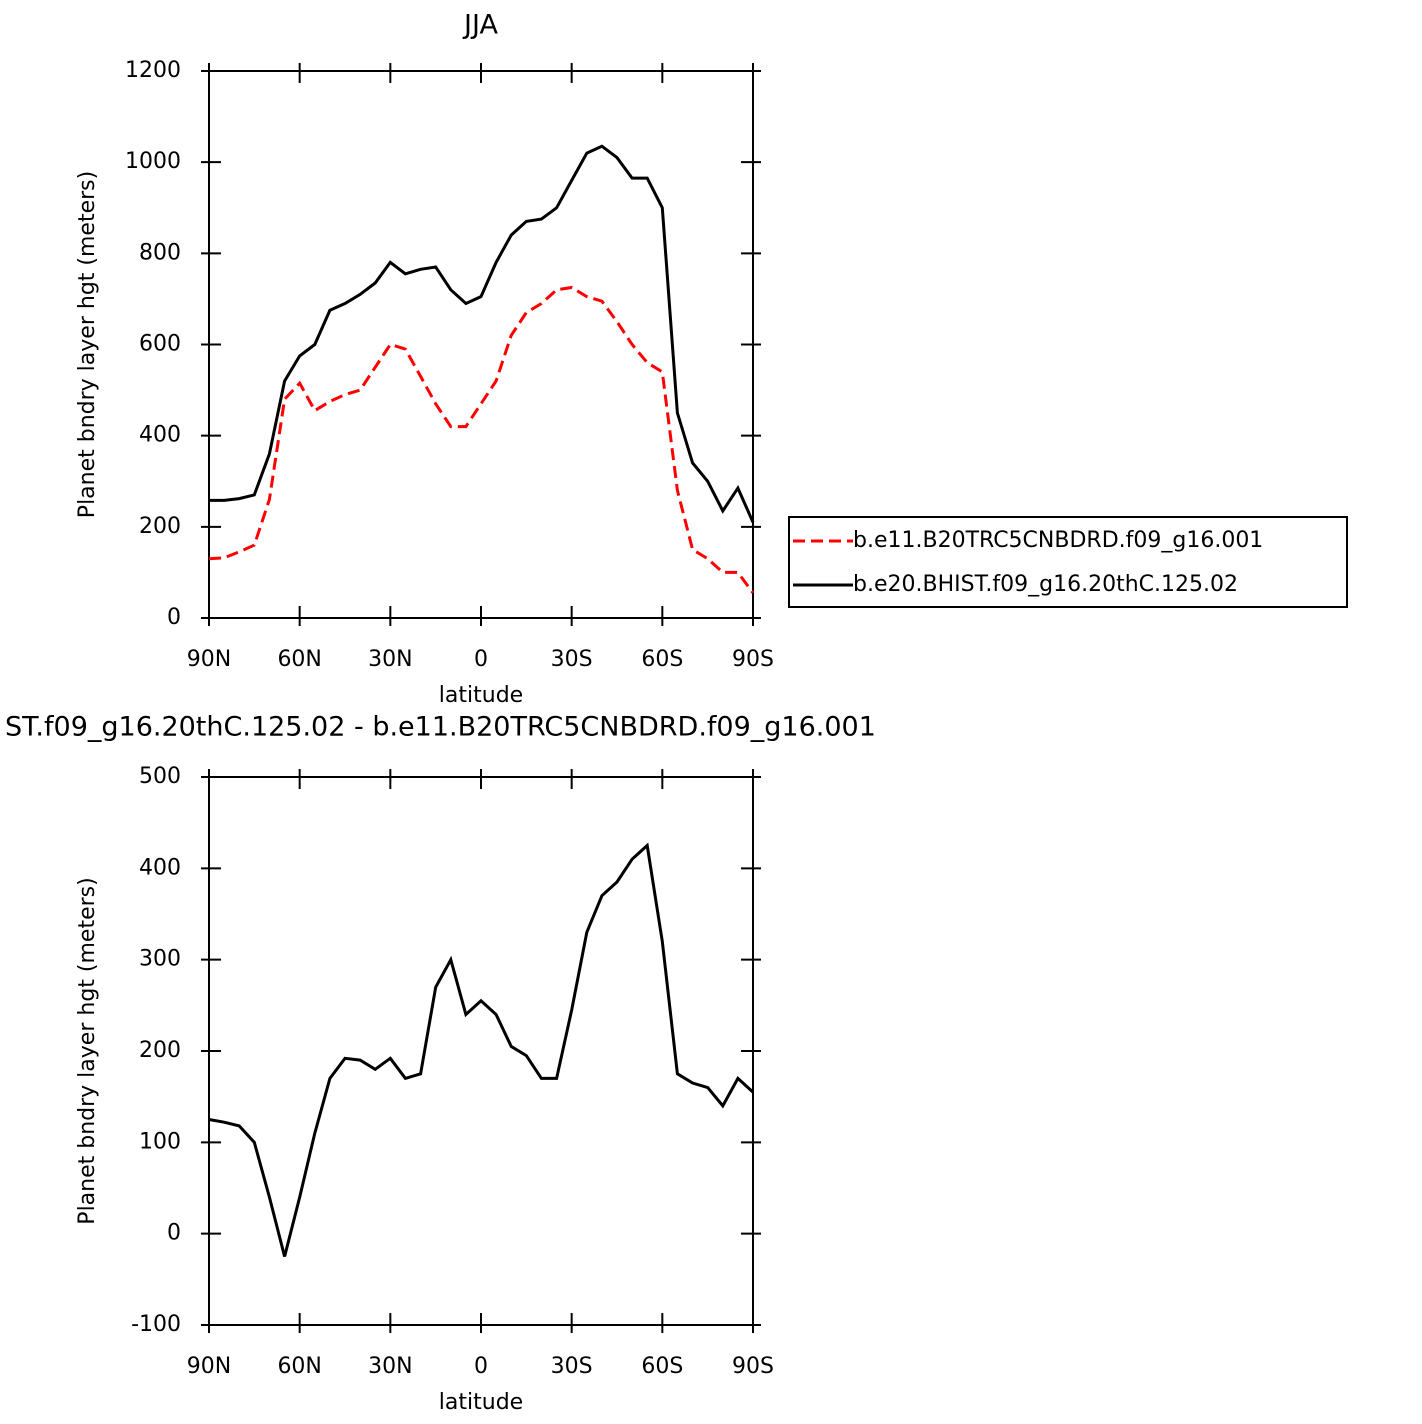 The width and height of the screenshot is (1422, 1424). I want to click on y-tick-label: 1000, so click(153, 161).